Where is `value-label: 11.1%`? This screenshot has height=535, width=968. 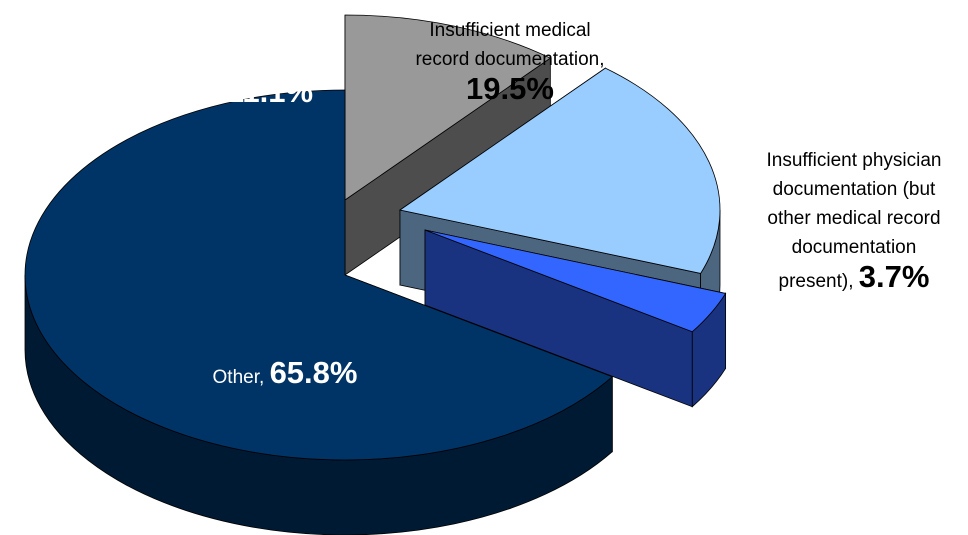
value-label: 11.1% is located at coordinates (270, 91).